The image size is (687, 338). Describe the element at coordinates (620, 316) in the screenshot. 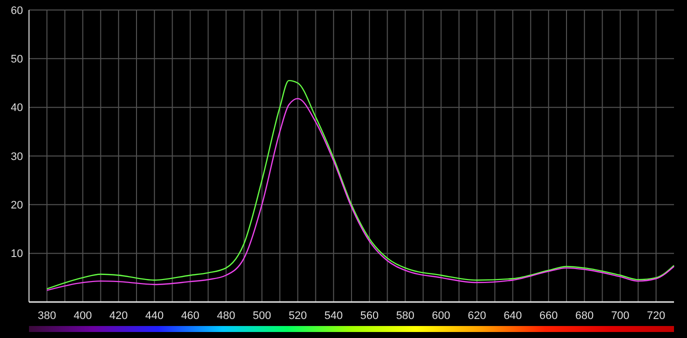

I see `x-tick-label: 700` at that location.